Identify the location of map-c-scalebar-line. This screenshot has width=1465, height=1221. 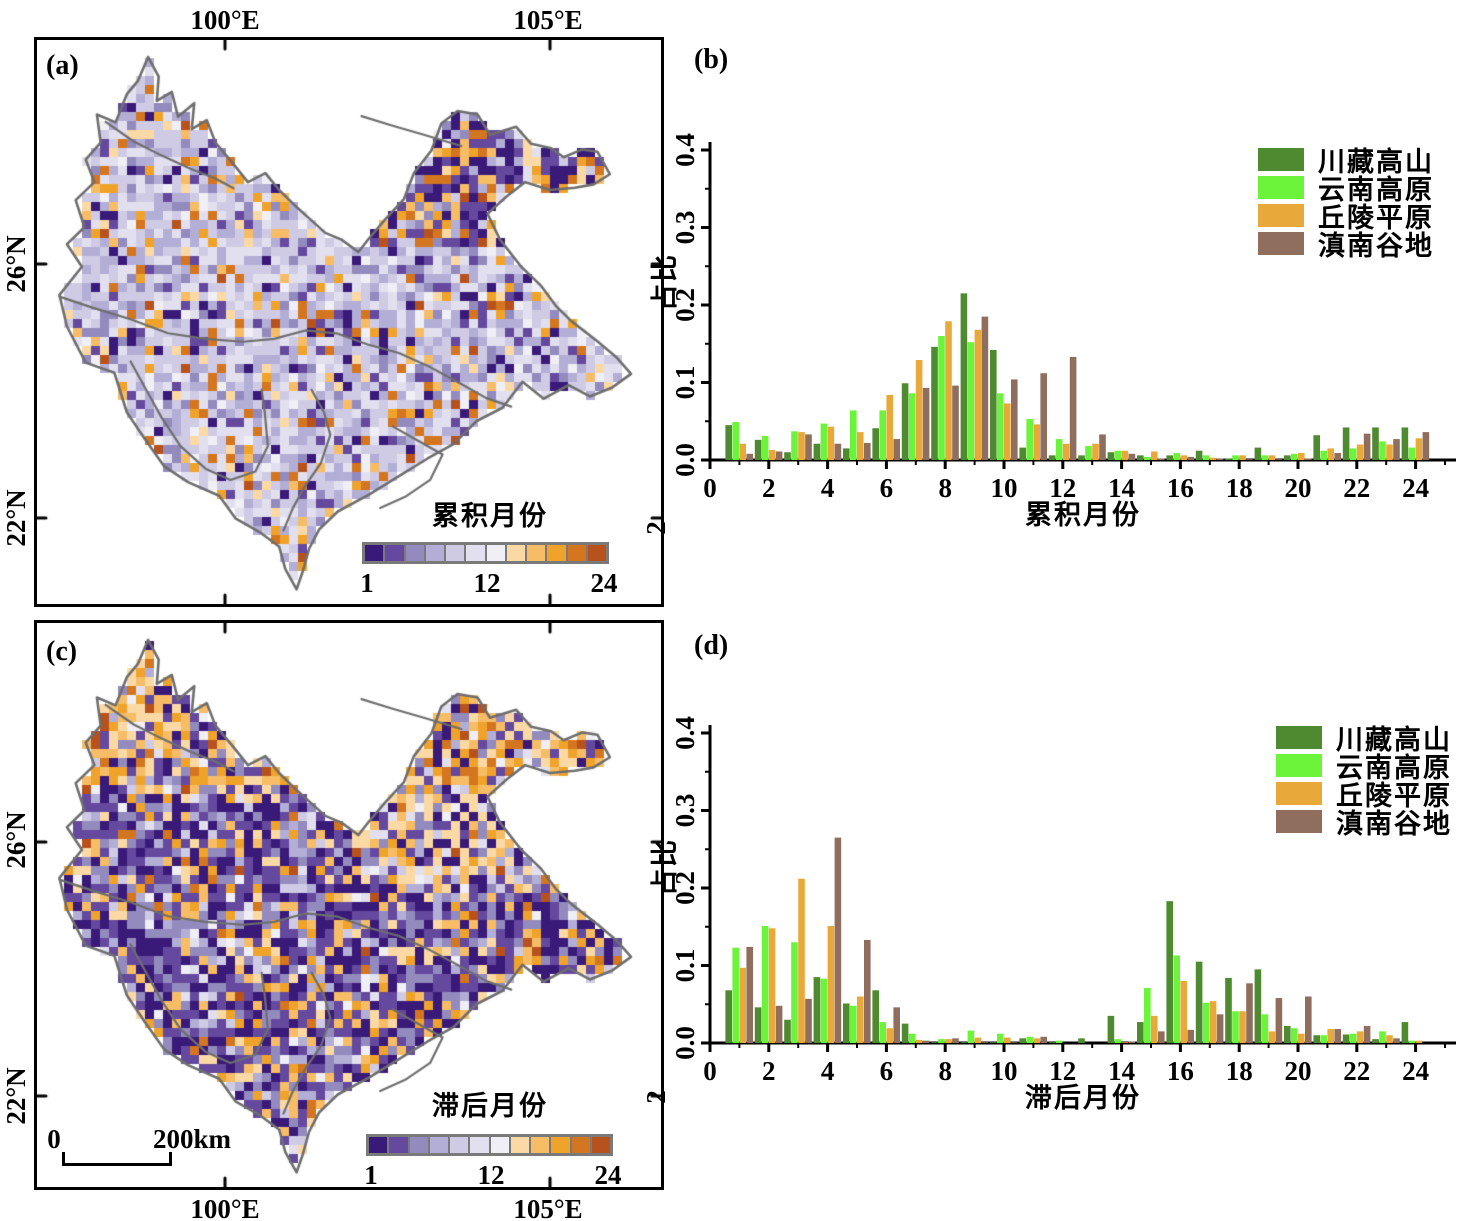
(117, 1159).